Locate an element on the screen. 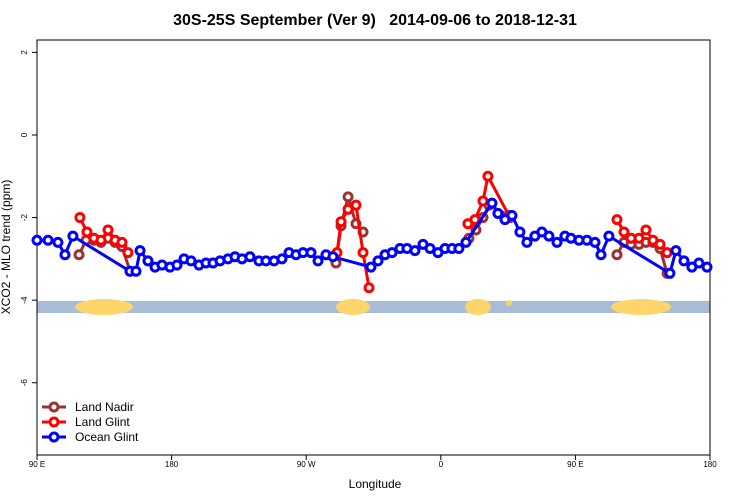  x-axis-label: Longitude is located at coordinates (375, 484).